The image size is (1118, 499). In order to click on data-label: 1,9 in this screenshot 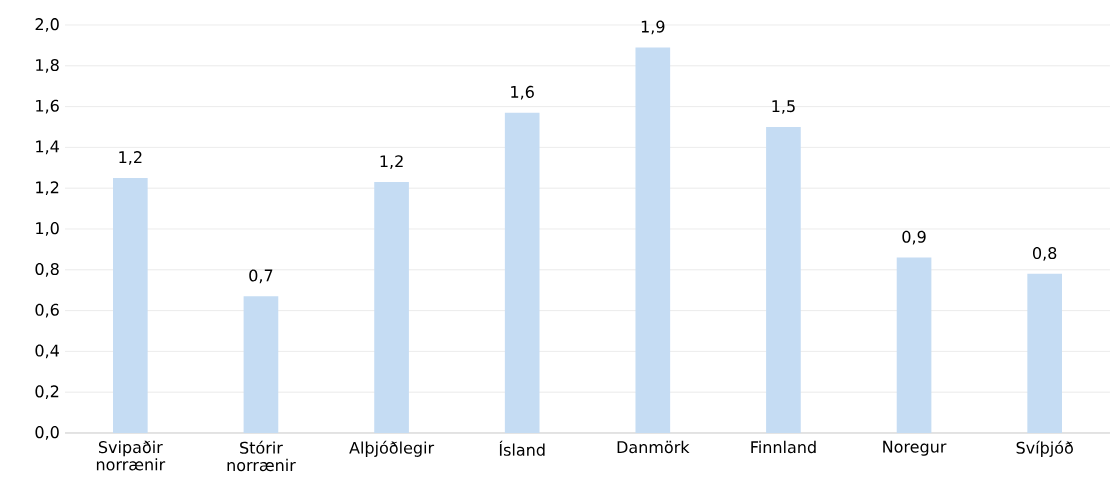, I will do `click(653, 27)`.